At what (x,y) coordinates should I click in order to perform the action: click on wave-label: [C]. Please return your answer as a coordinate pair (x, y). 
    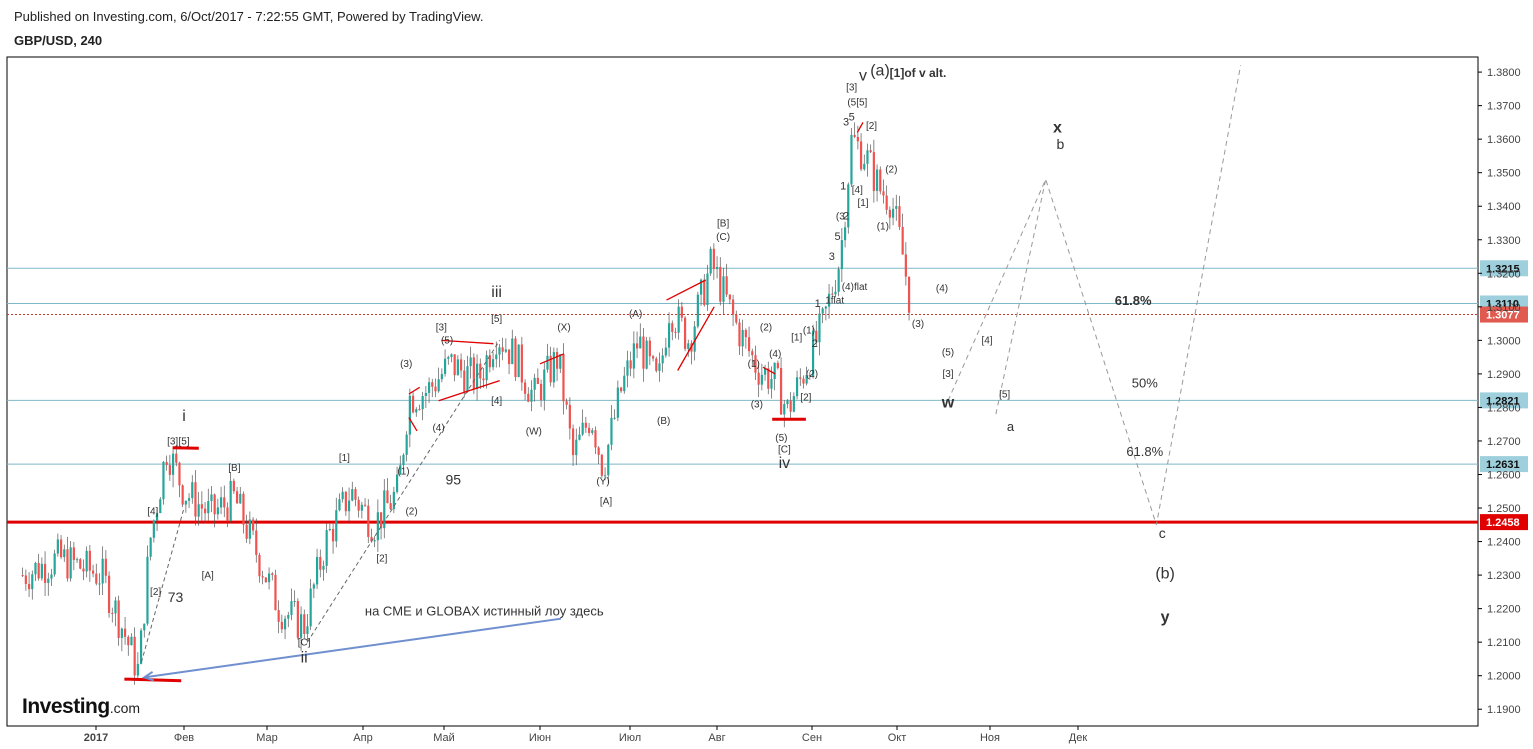
    Looking at the image, I should click on (784, 450).